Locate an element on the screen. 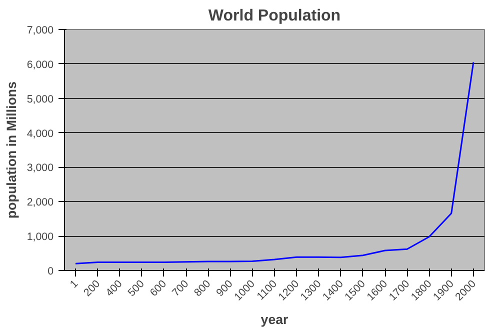  x-tick-label: 500 is located at coordinates (136, 289).